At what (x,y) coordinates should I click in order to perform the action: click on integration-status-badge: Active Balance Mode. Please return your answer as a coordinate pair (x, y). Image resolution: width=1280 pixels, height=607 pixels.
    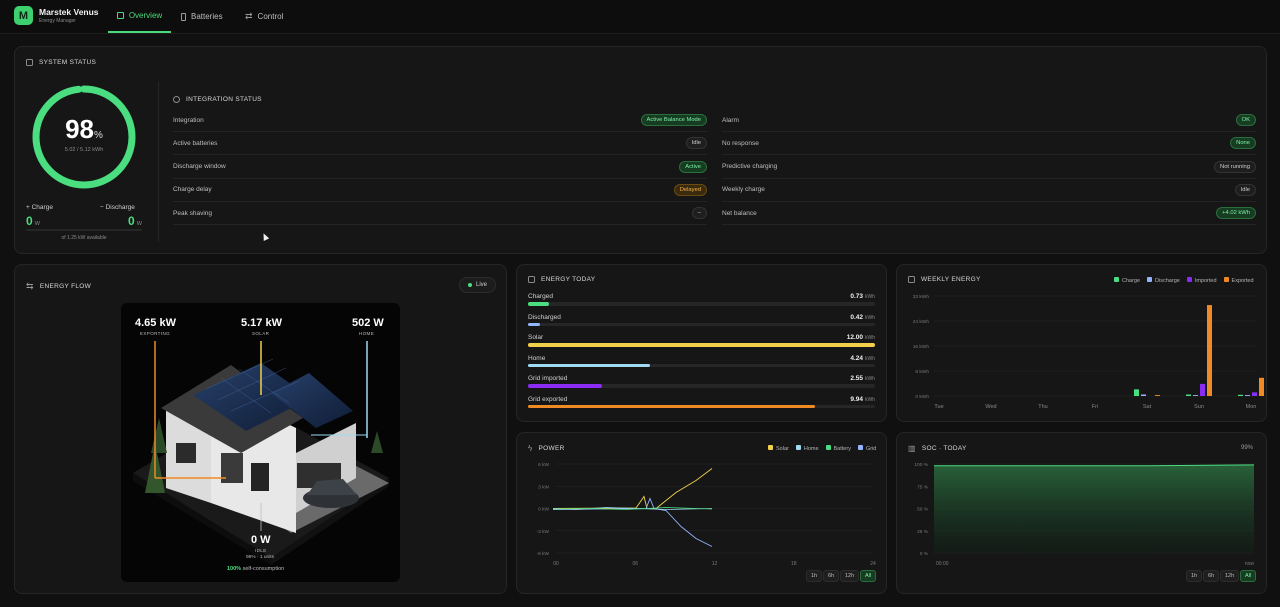
    Looking at the image, I should click on (673, 120).